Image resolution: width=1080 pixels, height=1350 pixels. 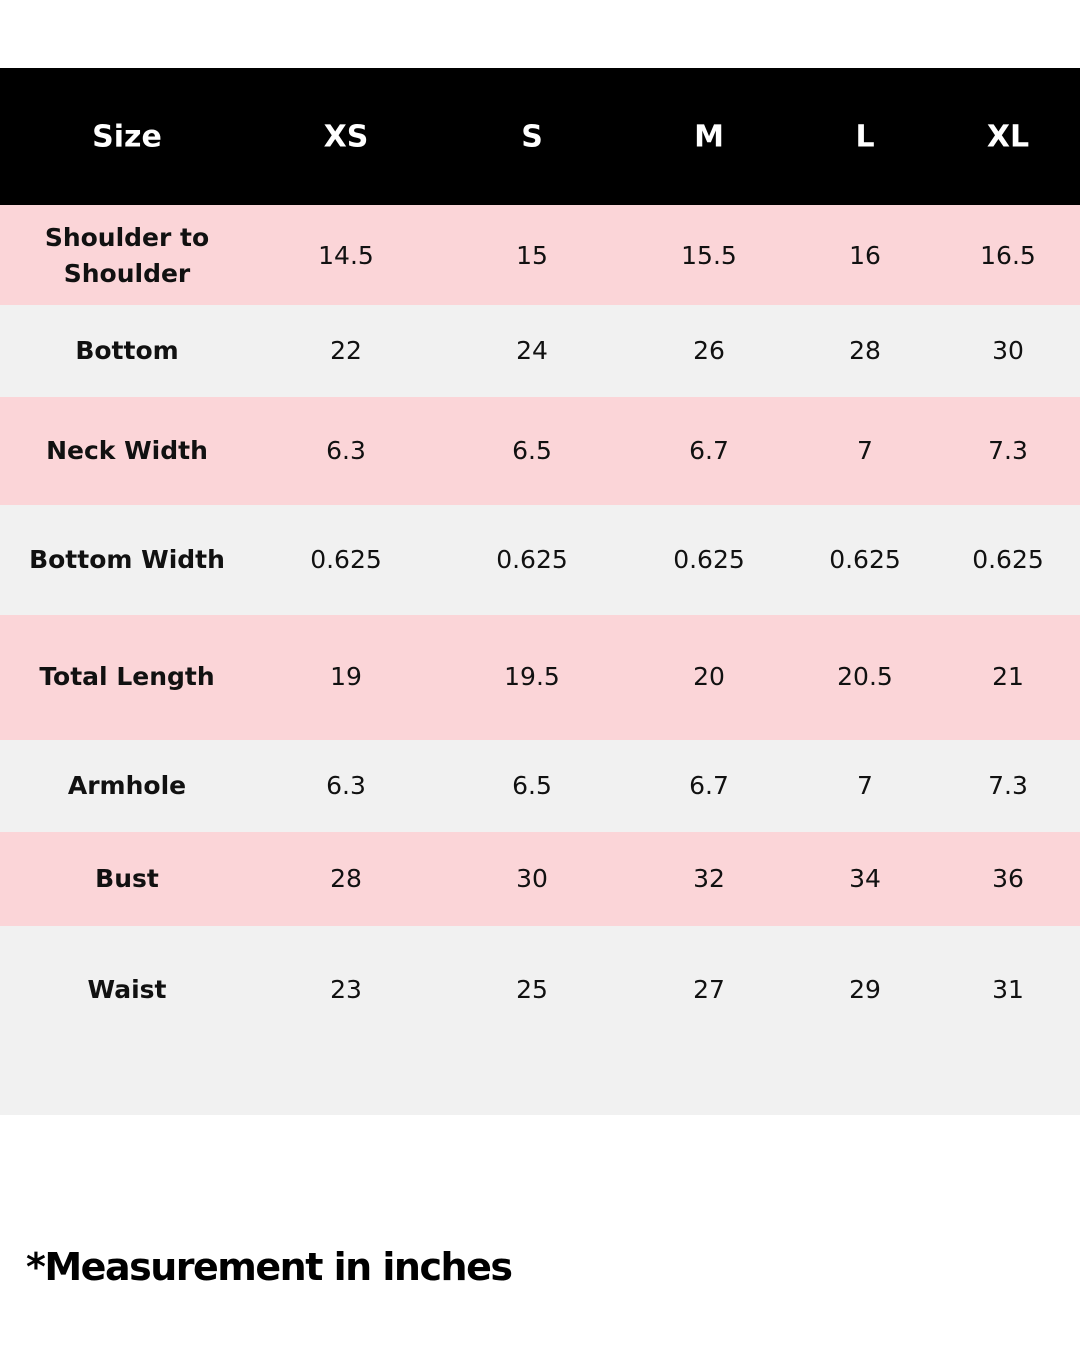 I want to click on header-cell: XL, so click(x=1008, y=137).